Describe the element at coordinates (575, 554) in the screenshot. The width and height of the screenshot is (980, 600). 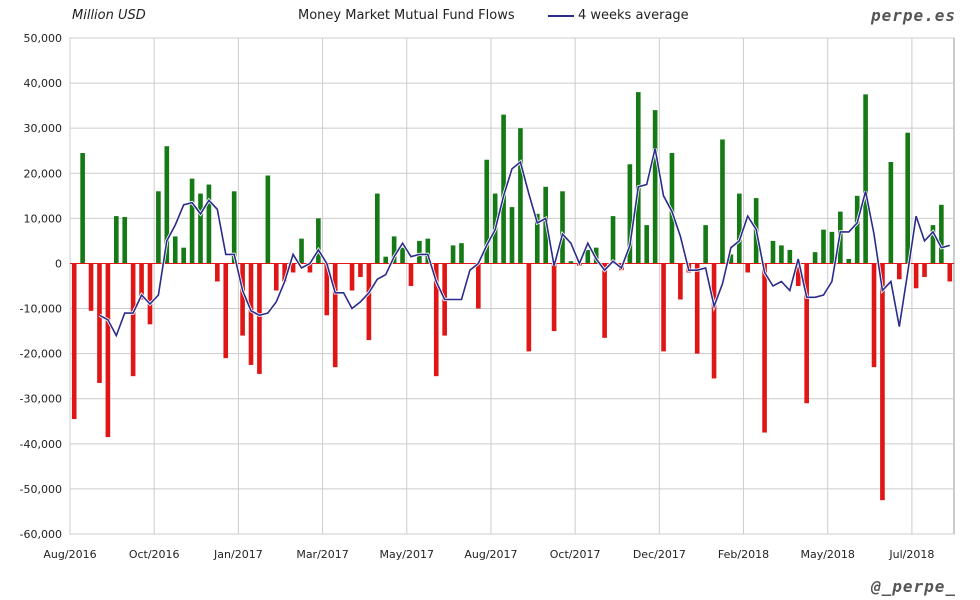
I see `x-tick-label: Oct/2017` at that location.